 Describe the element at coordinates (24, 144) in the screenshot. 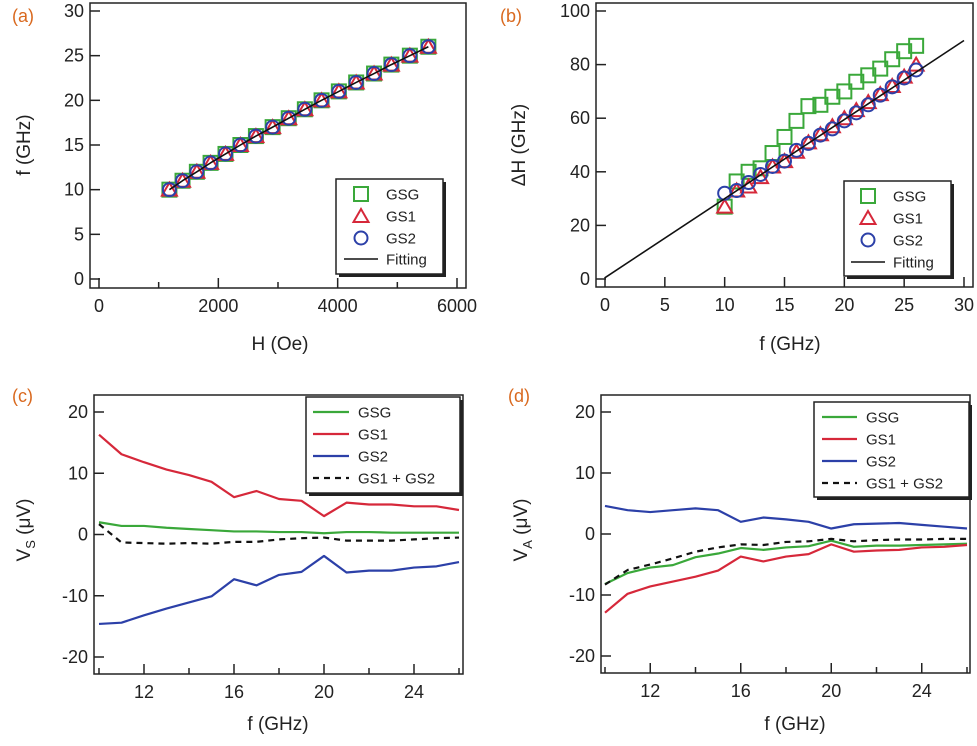

I see `y-axis-label: f (GHz)` at that location.